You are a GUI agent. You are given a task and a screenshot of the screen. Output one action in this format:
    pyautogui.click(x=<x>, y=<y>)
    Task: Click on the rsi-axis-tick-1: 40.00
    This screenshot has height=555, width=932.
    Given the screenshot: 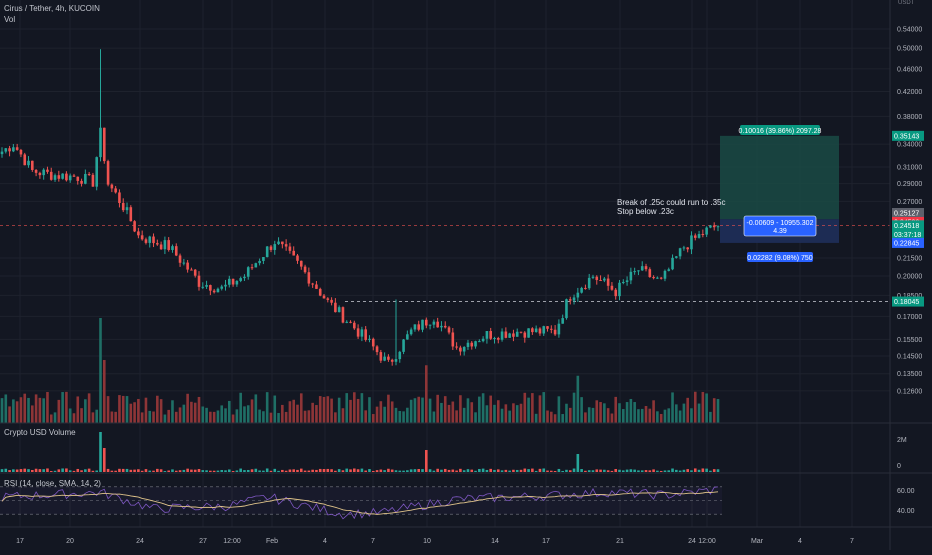 What is the action you would take?
    pyautogui.click(x=906, y=511)
    